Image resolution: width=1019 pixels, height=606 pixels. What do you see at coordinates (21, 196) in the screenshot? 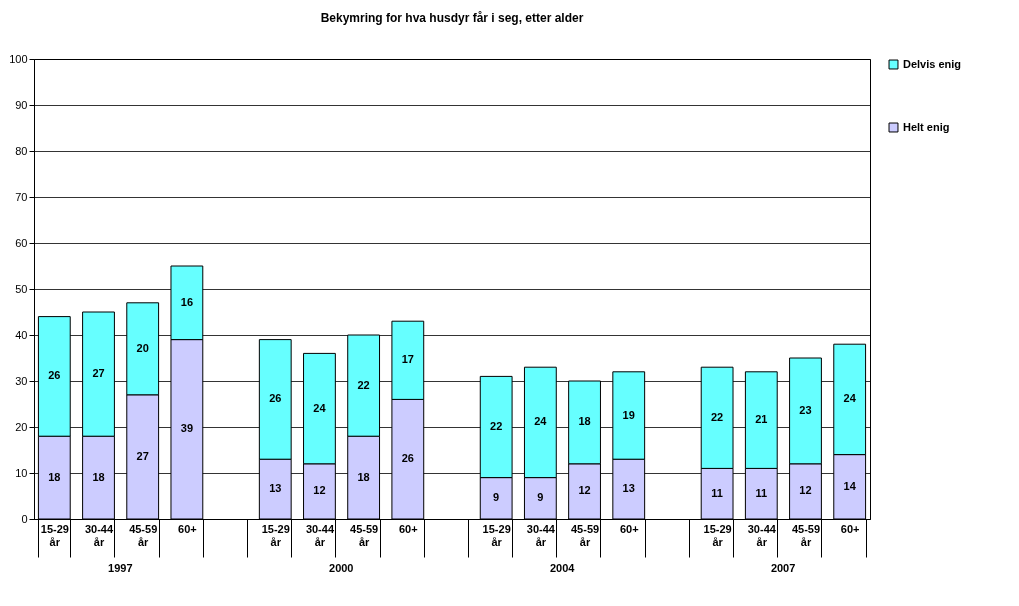
I see `y-tick-label: 70` at bounding box center [21, 196].